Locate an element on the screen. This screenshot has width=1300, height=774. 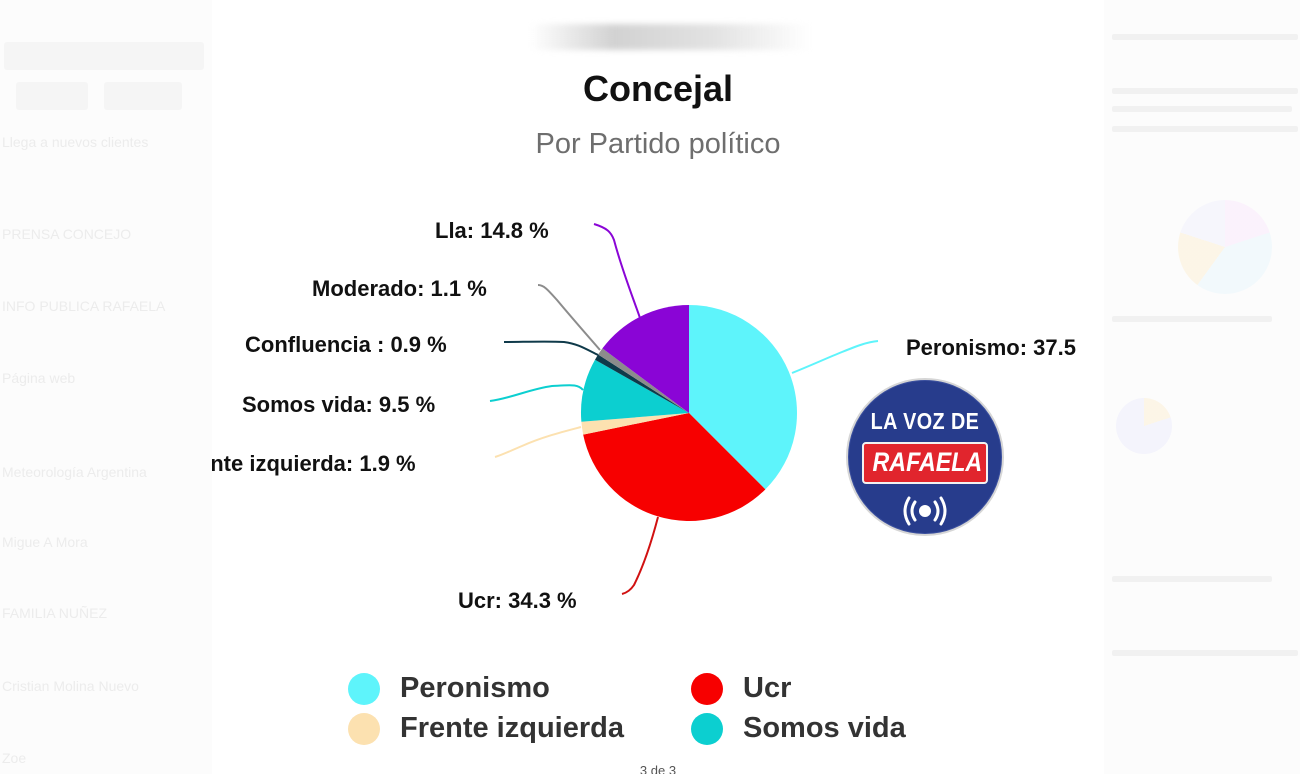
pie-slice-moderado is located at coordinates (643, 380).